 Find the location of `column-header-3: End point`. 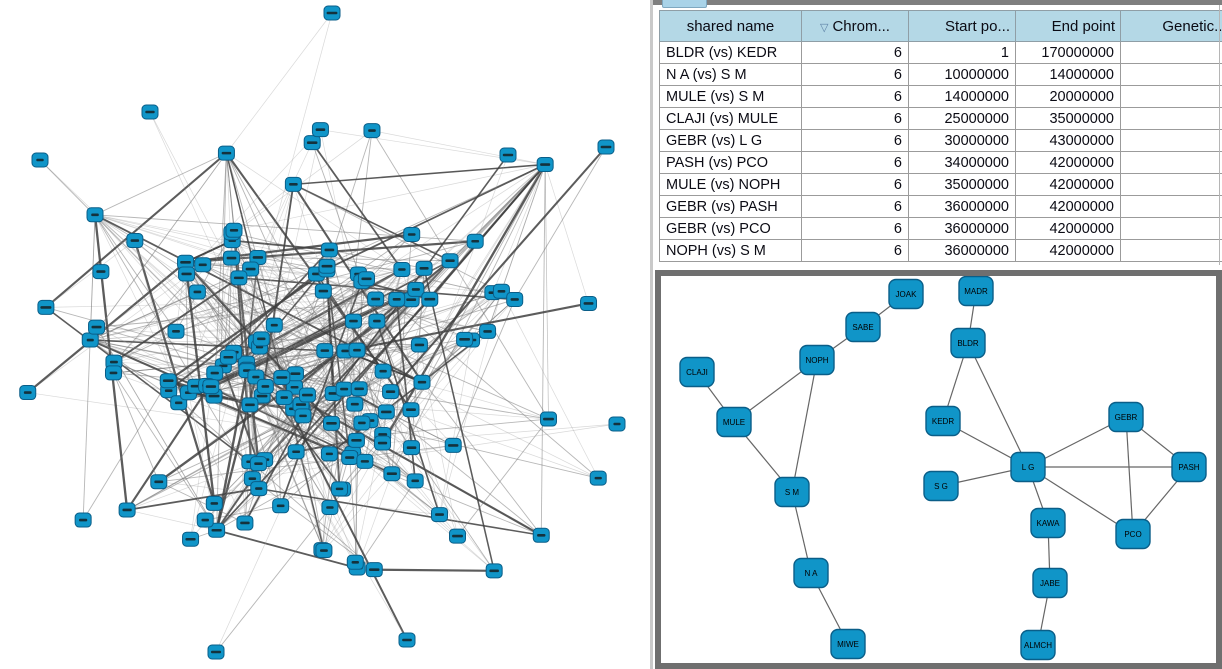

column-header-3: End point is located at coordinates (1068, 26).